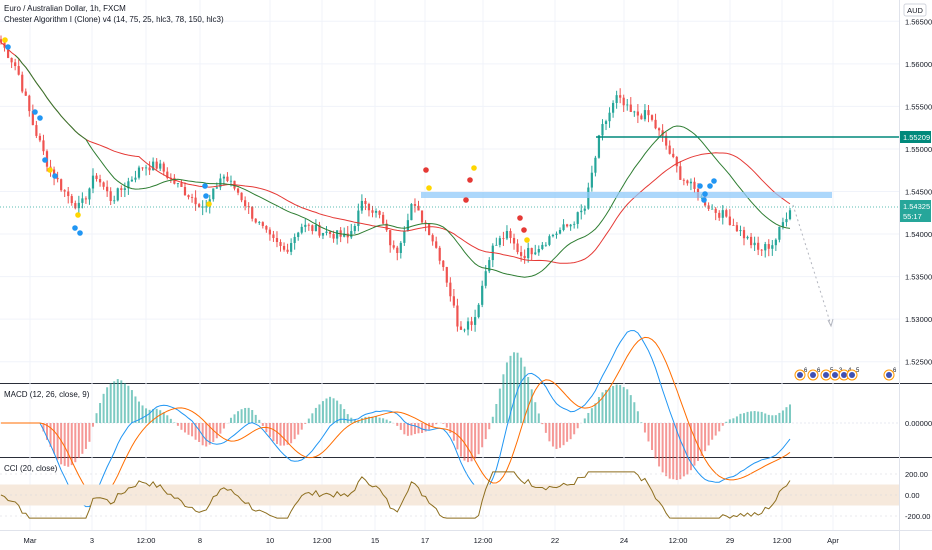 The image size is (932, 550). What do you see at coordinates (395, 495) in the screenshot?
I see `cci-line` at bounding box center [395, 495].